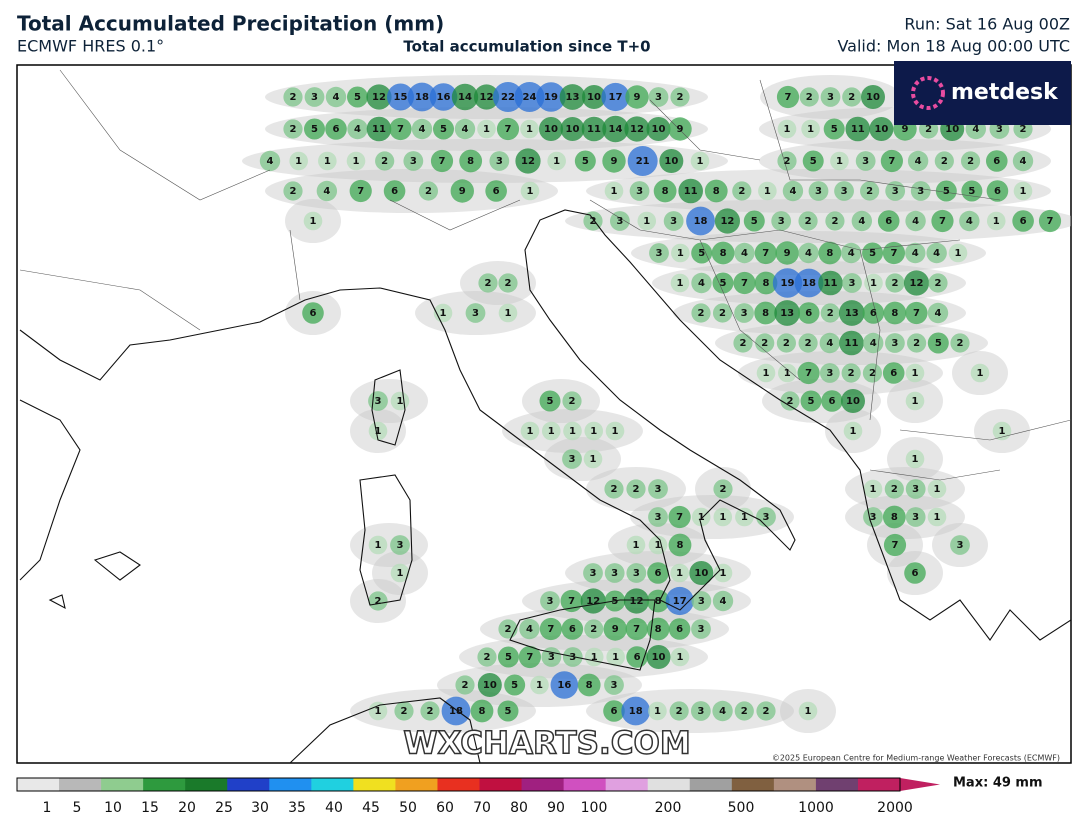 This screenshot has width=1088, height=839. Describe the element at coordinates (998, 783) in the screenshot. I see `max-label: Max: 49 mm` at that location.